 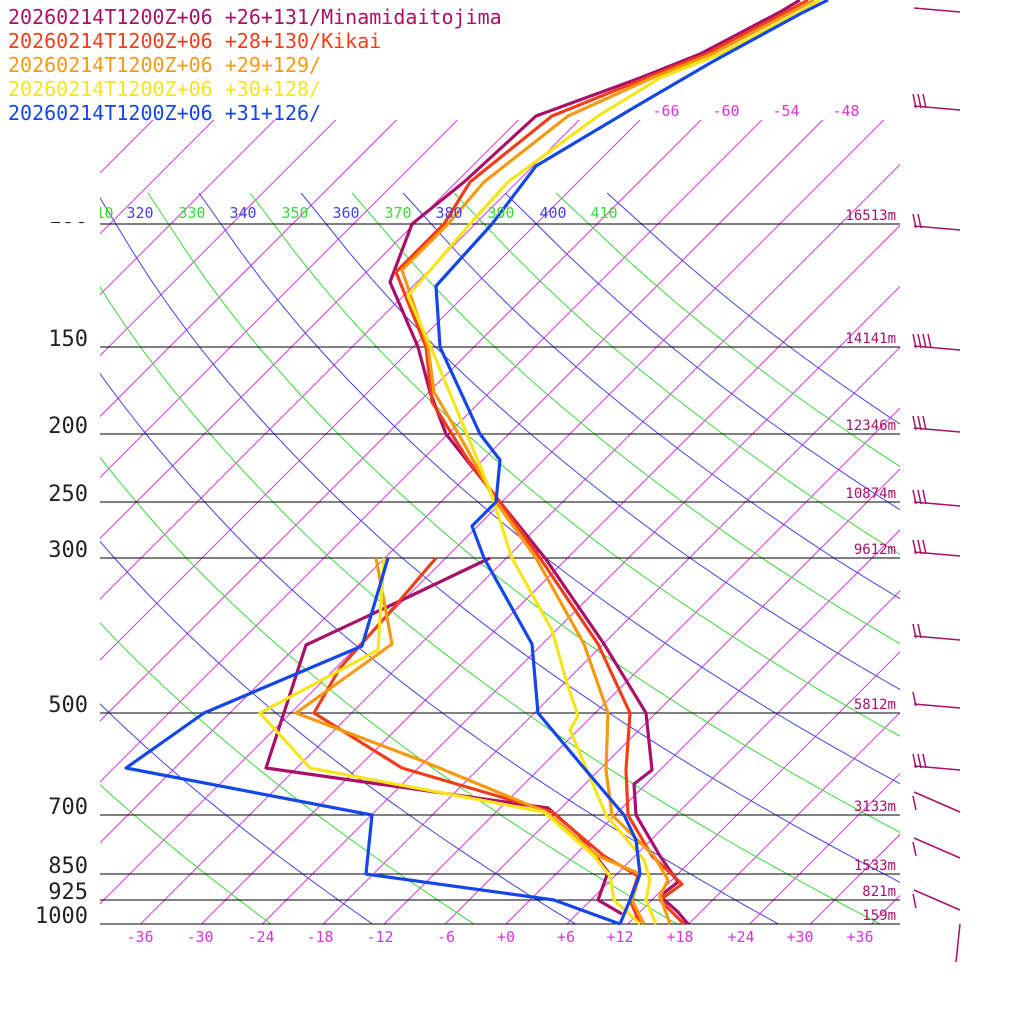 I want to click on dewpoint-trace, so click(x=477, y=740).